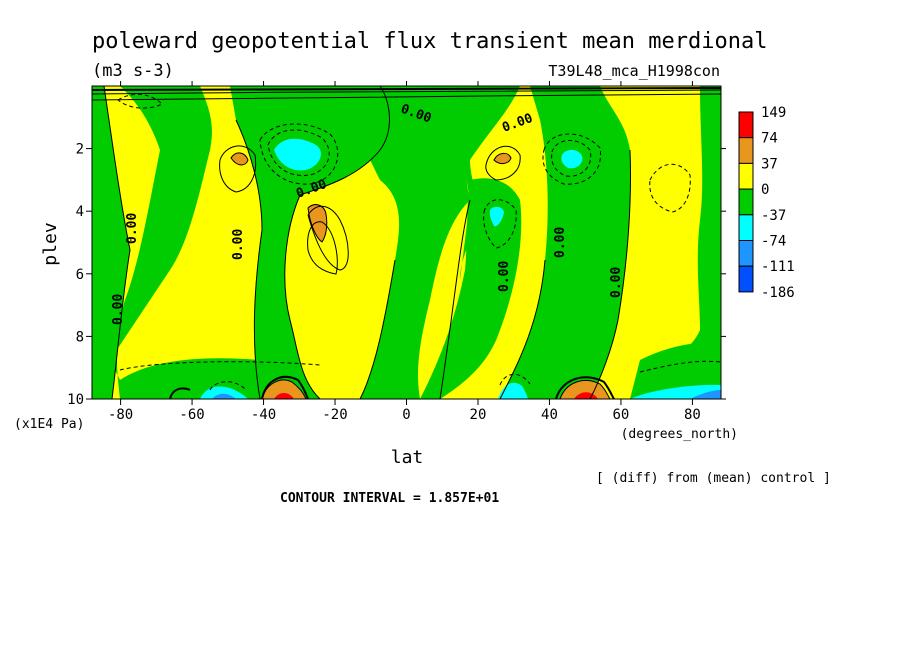 This screenshot has width=904, height=654. What do you see at coordinates (585, 389) in the screenshot?
I see `surface-orange-47n` at bounding box center [585, 389].